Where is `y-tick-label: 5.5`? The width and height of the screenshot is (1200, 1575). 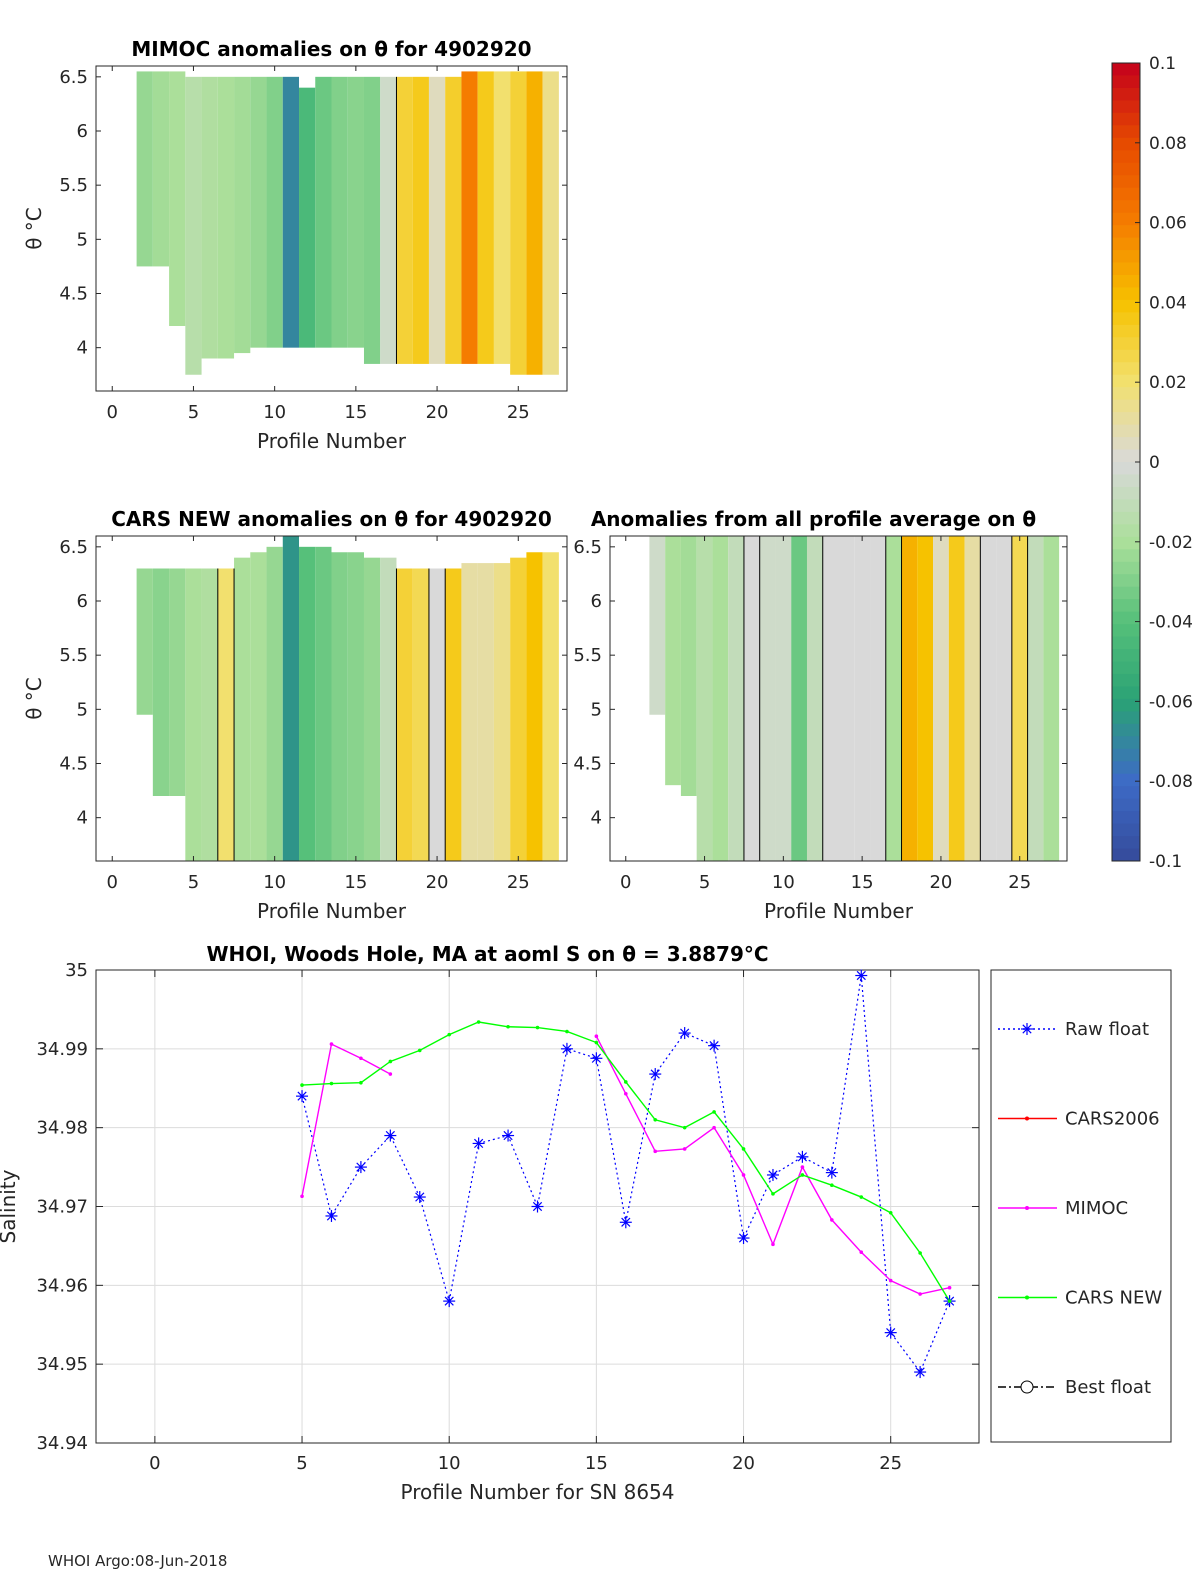 y-tick-label: 5.5 is located at coordinates (73, 185).